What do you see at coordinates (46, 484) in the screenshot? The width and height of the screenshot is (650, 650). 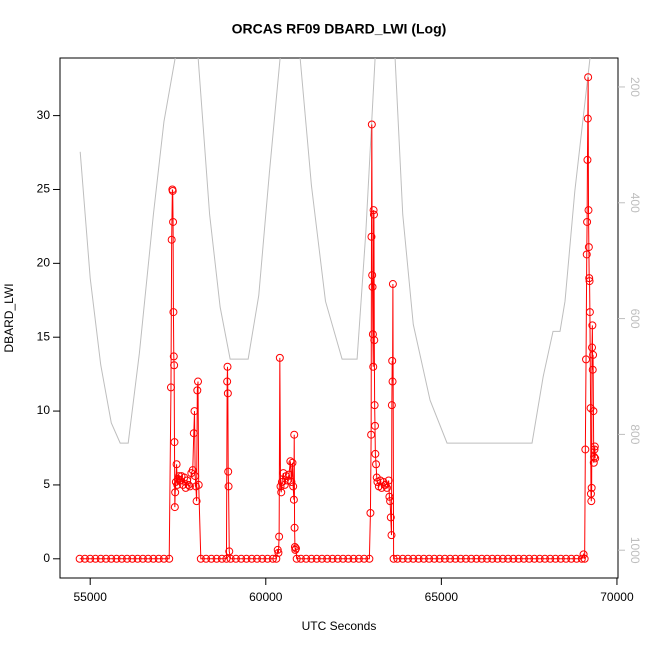 I see `y-tick-label: 5` at bounding box center [46, 484].